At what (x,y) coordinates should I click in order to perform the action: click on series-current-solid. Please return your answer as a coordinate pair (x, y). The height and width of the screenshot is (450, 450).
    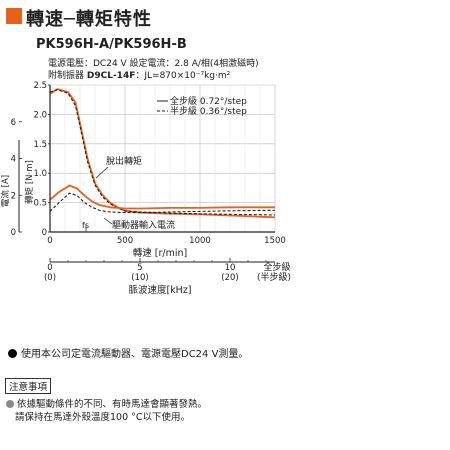
    Looking at the image, I should click on (162, 197).